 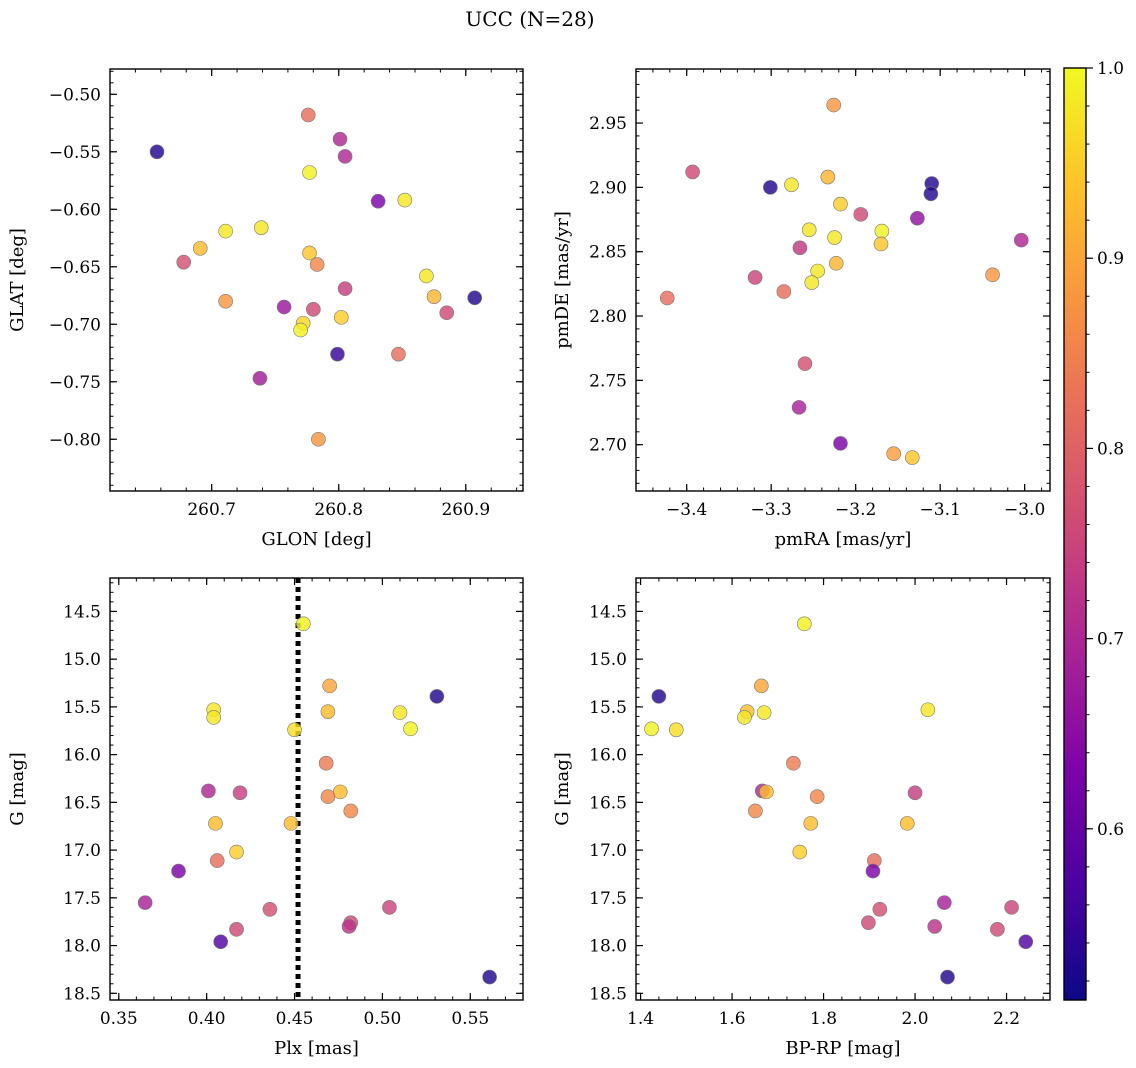 I want to click on x-tick-label: 1.6, so click(x=732, y=1019).